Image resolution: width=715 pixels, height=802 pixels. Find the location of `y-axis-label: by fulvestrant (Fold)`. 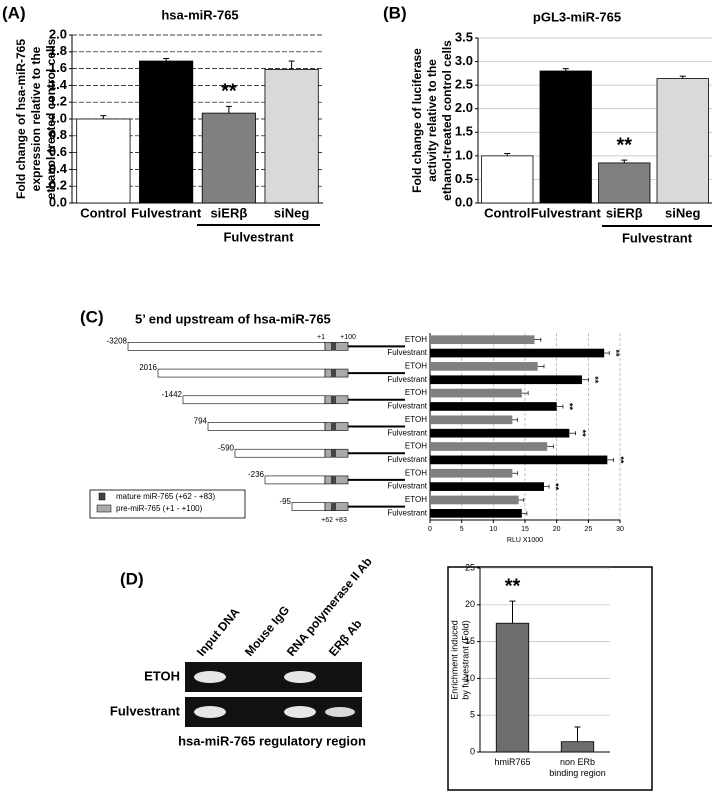

y-axis-label: by fulvestrant (Fold) is located at coordinates (465, 660).